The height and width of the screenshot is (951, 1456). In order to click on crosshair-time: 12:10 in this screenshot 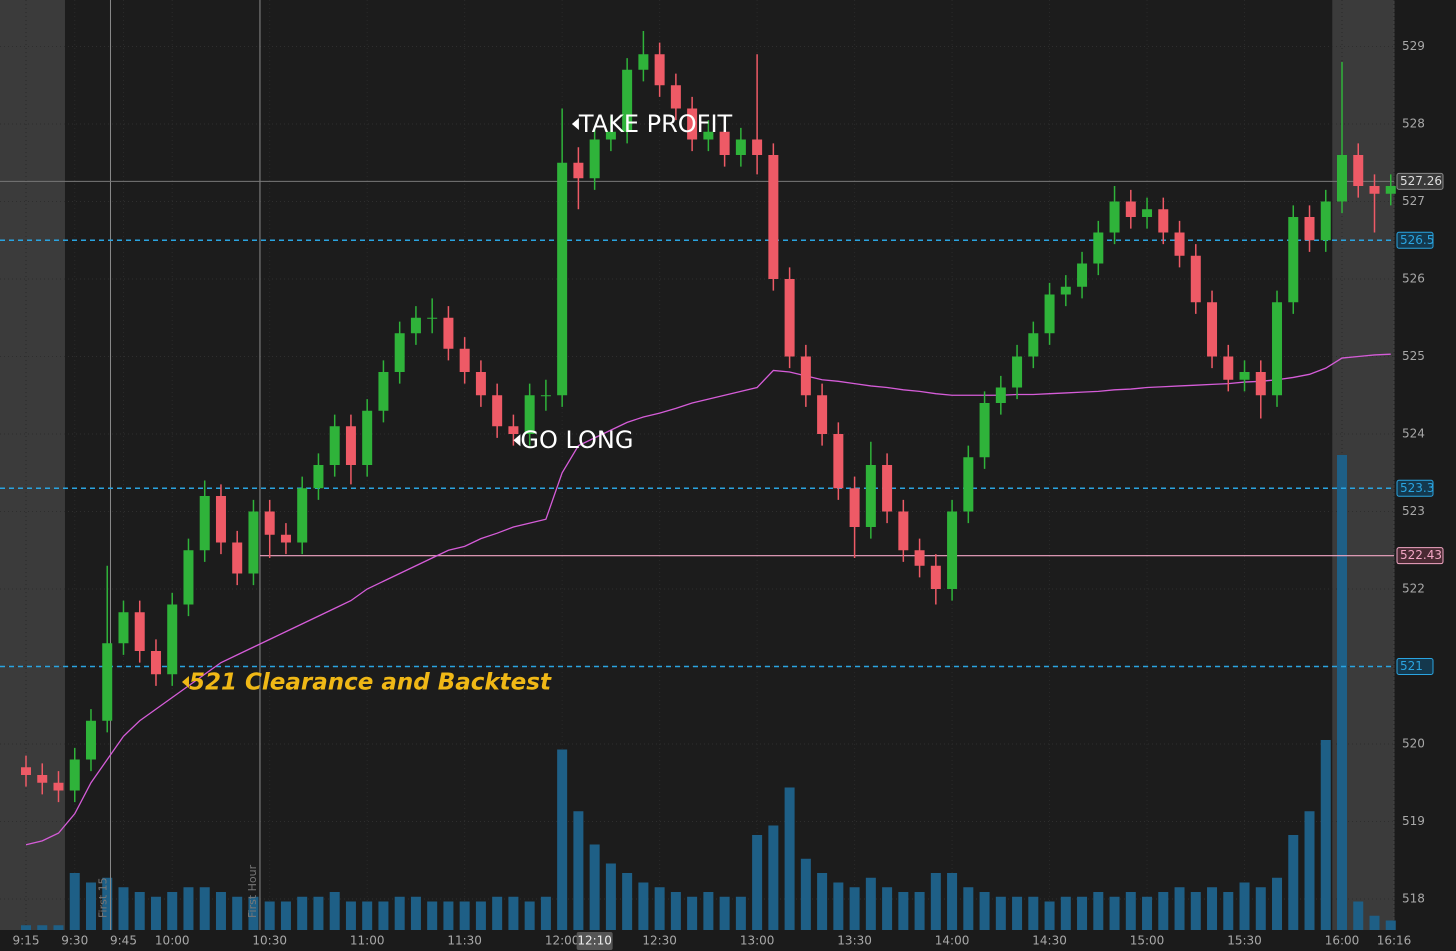, I will do `click(594, 941)`.